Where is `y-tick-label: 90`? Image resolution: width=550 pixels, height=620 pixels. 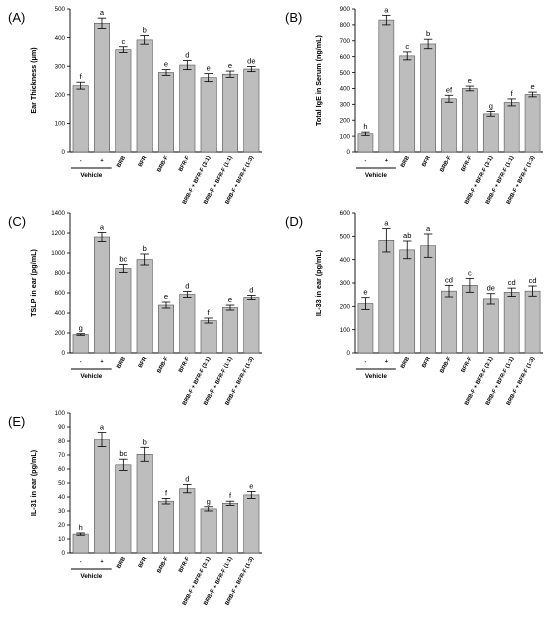
y-tick-label: 90 is located at coordinates (61, 427).